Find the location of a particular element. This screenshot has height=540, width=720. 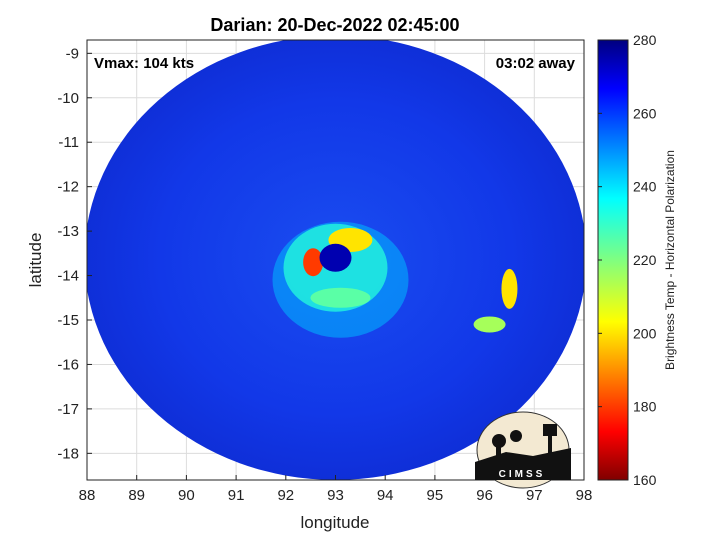

y-tick-label: -9 is located at coordinates (72, 53).